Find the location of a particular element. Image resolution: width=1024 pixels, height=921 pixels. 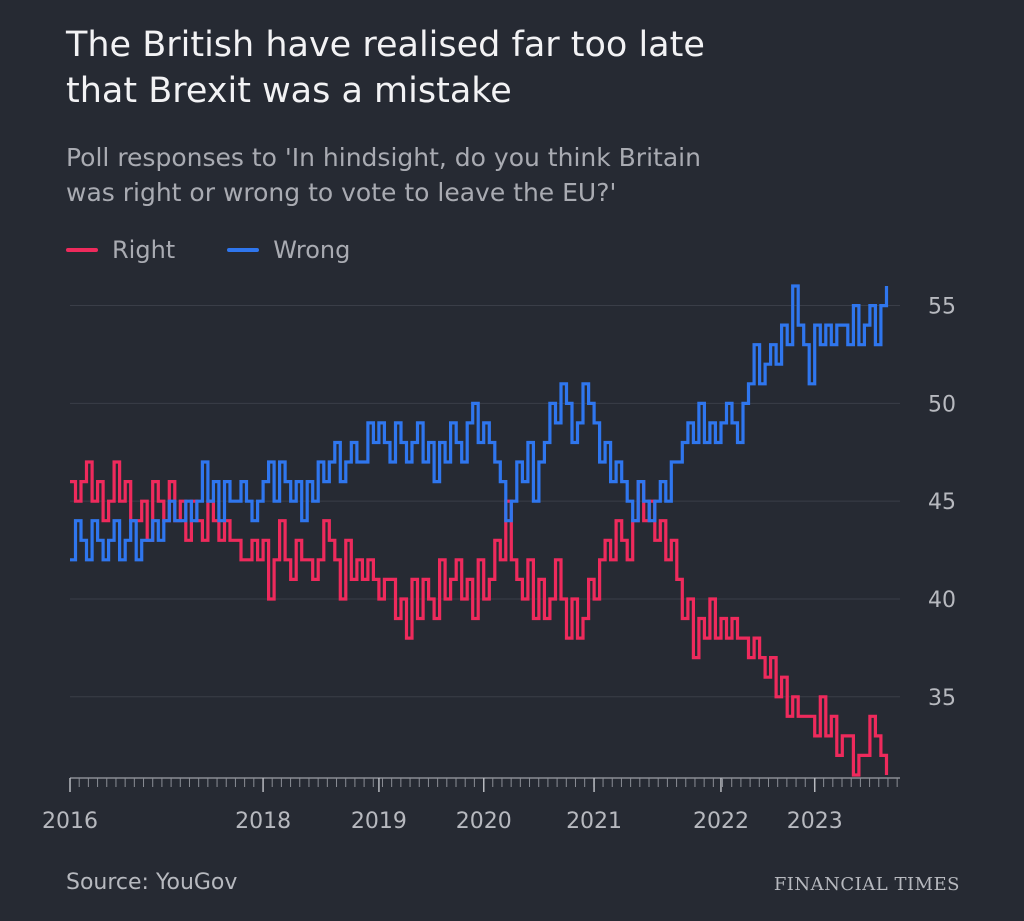

chart-legend: Right Wrong is located at coordinates (208, 250).